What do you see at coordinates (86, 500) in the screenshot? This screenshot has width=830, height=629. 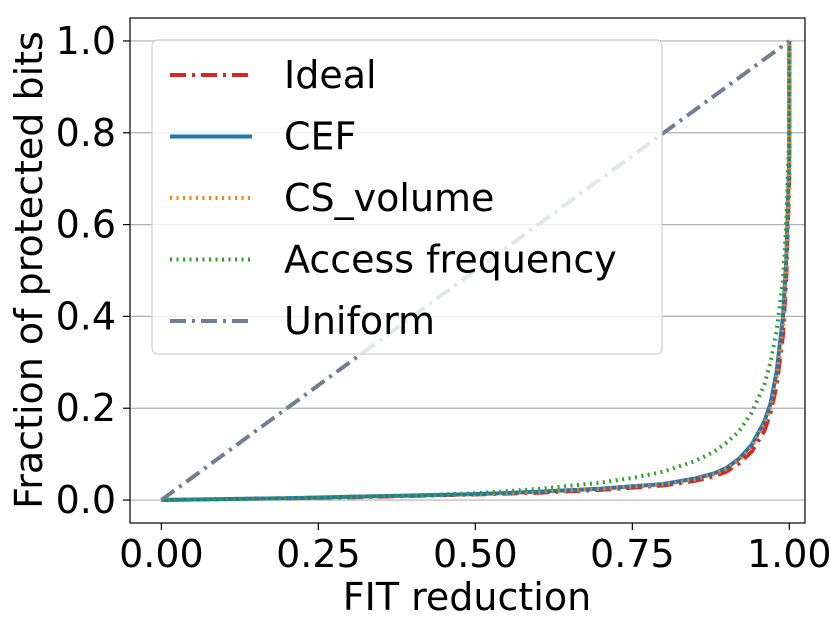 I see `y-tick-label: 0.0` at bounding box center [86, 500].